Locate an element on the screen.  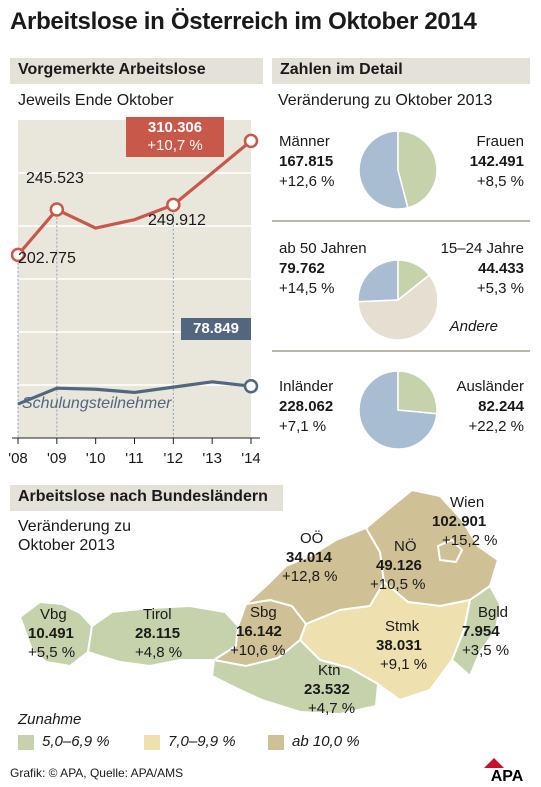
state-change-ktn: +4,7 % is located at coordinates (332, 708).